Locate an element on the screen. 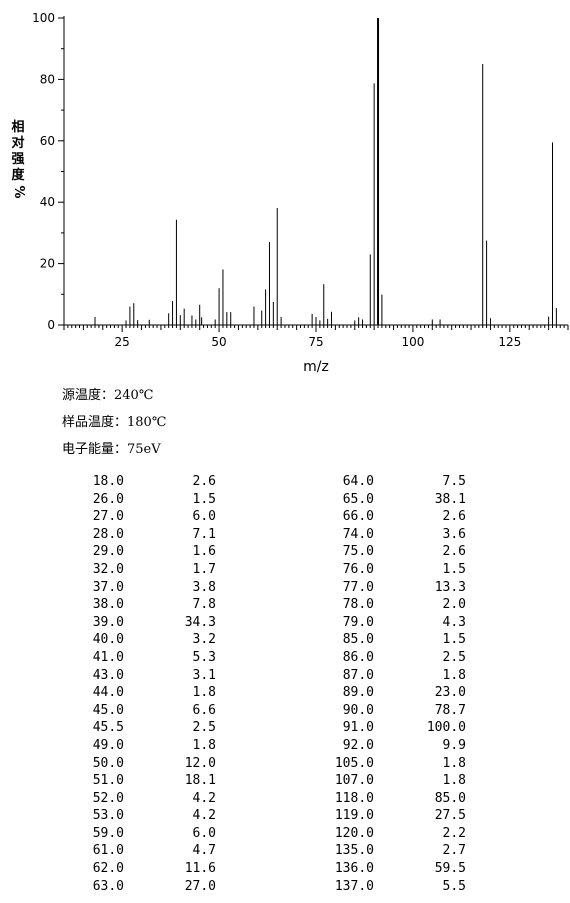 The image size is (570, 903). relative-abundance: 18.1 is located at coordinates (200, 781).